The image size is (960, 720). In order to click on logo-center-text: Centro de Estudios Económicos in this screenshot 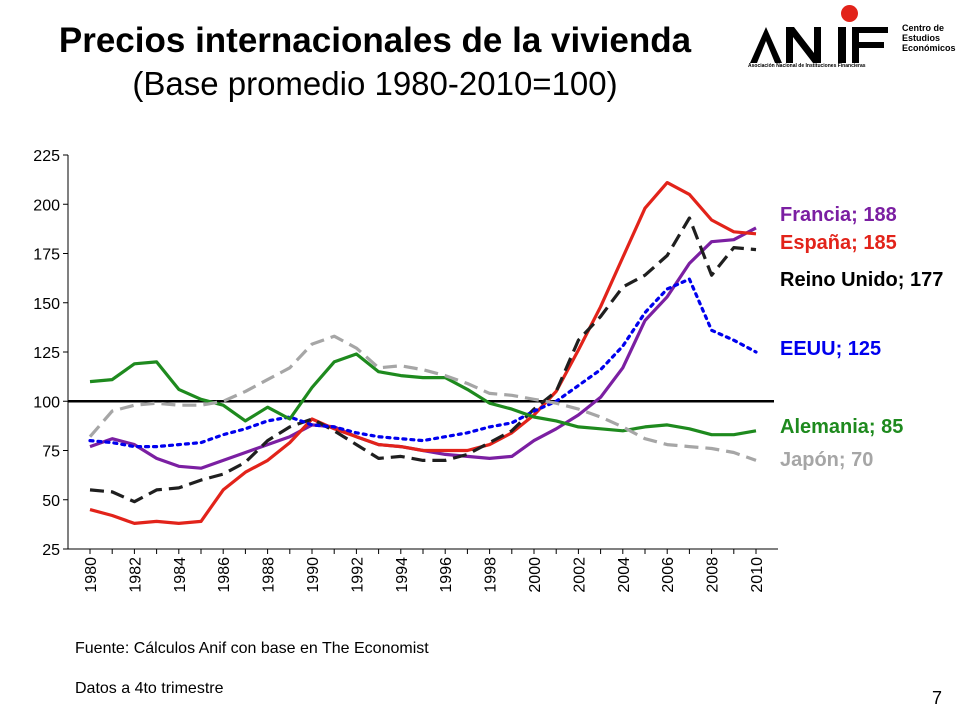, I will do `click(929, 38)`.